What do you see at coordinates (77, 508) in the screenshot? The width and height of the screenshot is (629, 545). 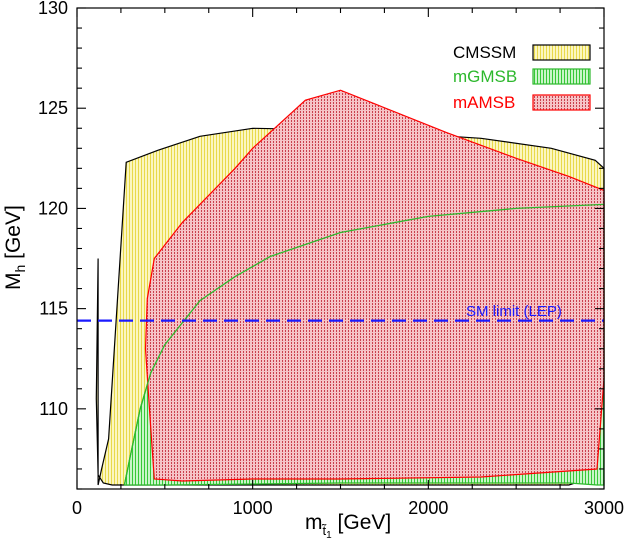 I see `x-tick-label: 0` at bounding box center [77, 508].